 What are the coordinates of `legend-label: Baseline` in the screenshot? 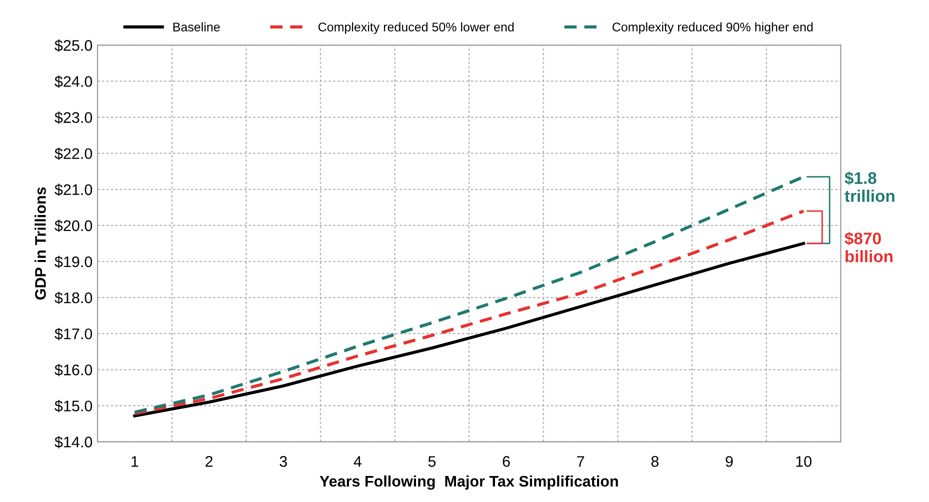 It's located at (196, 27).